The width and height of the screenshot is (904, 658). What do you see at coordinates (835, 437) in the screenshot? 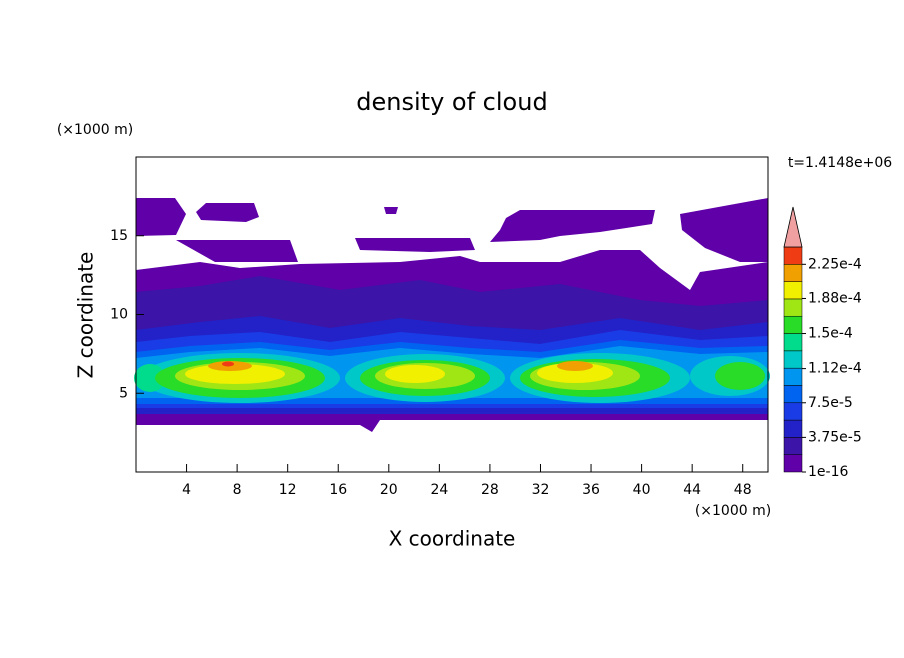
I see `colorbar-tick-label: 3.75e-5` at bounding box center [835, 437].